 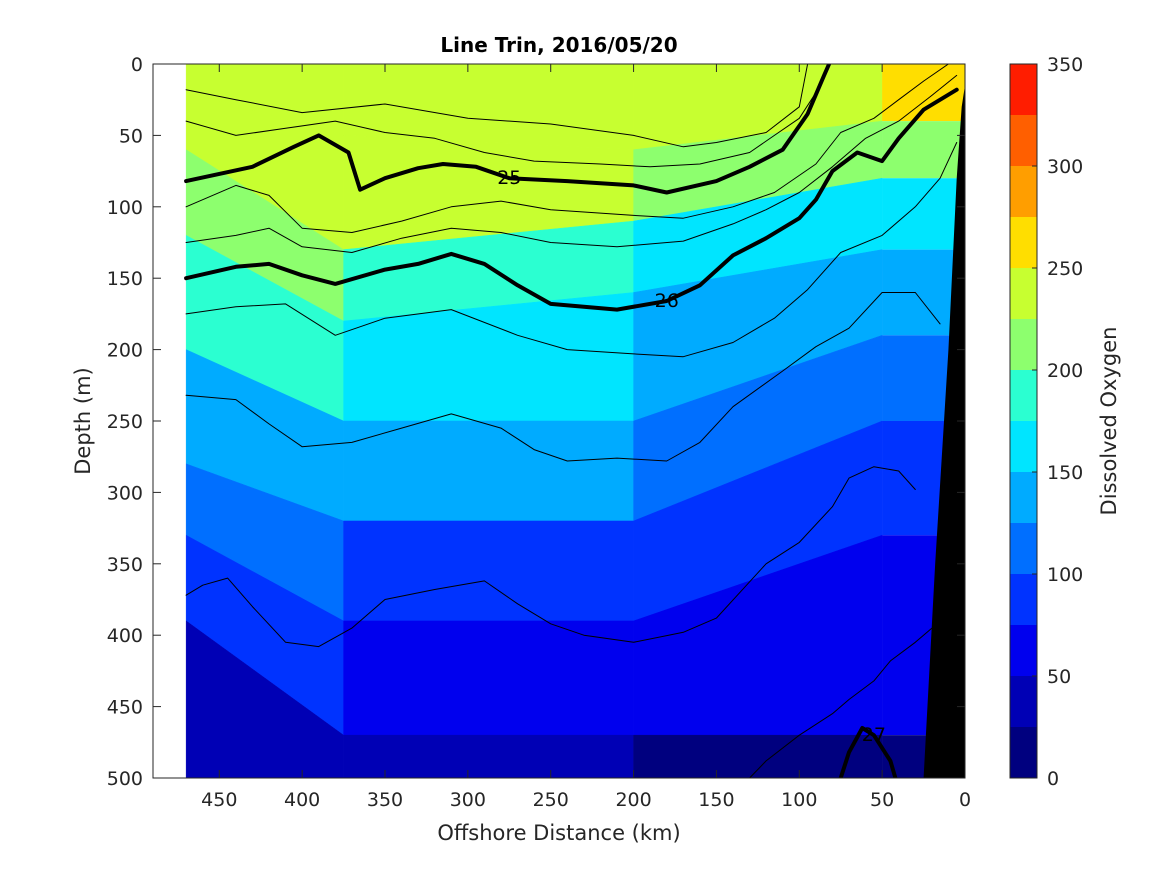 I want to click on colorbar-tick-label: 150, so click(x=1065, y=473).